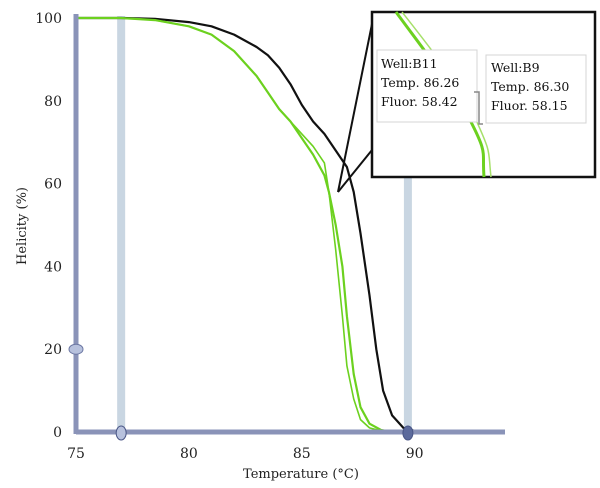 This screenshot has height=488, width=600. What do you see at coordinates (76, 349) in the screenshot?
I see `y-axis-slider-handle` at bounding box center [76, 349].